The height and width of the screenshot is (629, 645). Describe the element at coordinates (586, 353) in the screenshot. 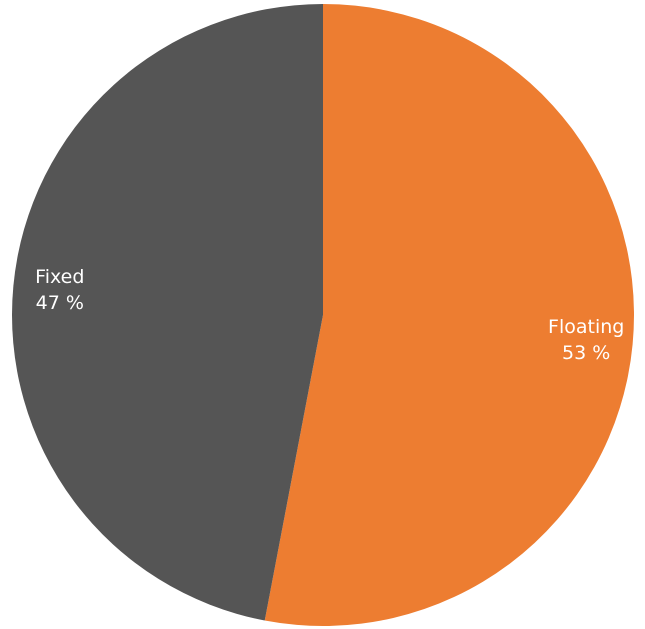

I see `slice-value-floating: 53 %` at that location.